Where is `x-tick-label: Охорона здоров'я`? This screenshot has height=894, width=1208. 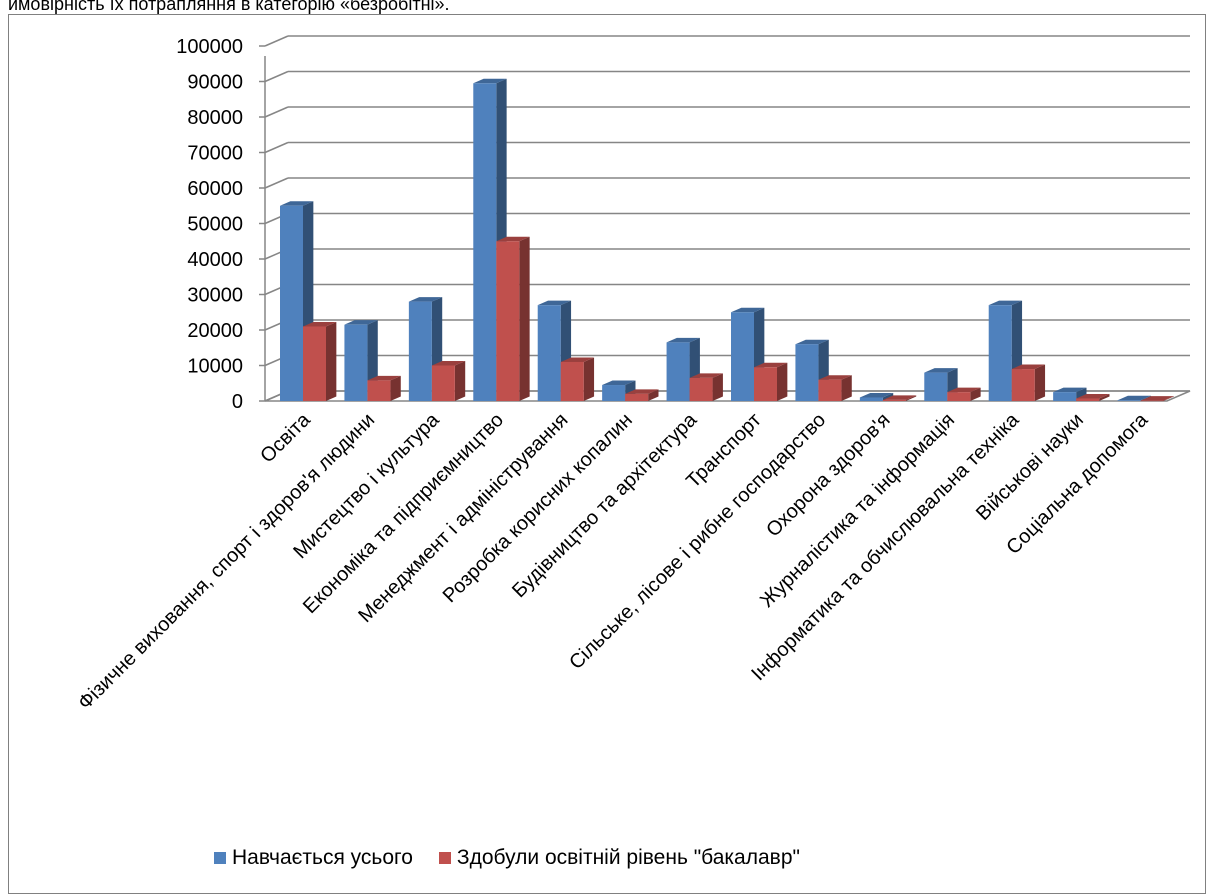
x-tick-label: Охорона здоров'я is located at coordinates (828, 475).